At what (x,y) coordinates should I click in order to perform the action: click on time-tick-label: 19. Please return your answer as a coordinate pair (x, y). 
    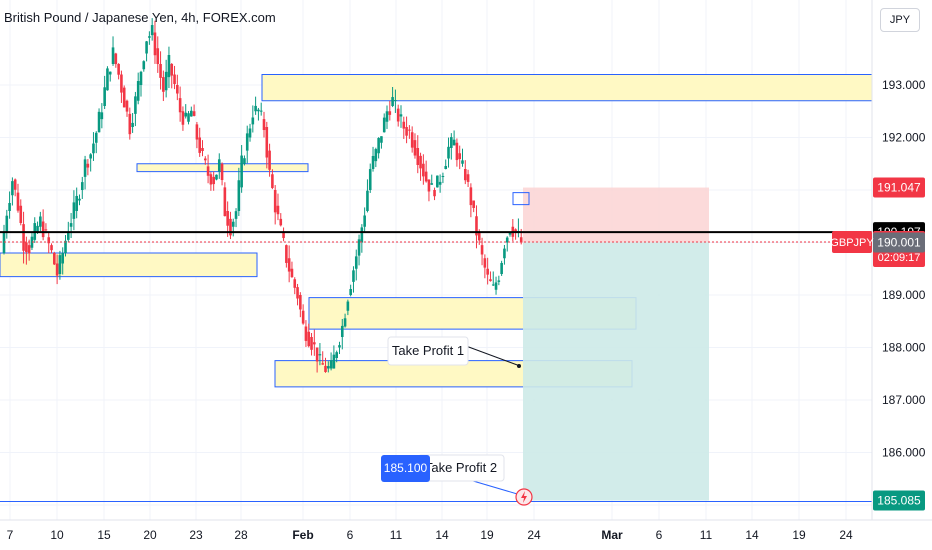
    Looking at the image, I should click on (799, 535).